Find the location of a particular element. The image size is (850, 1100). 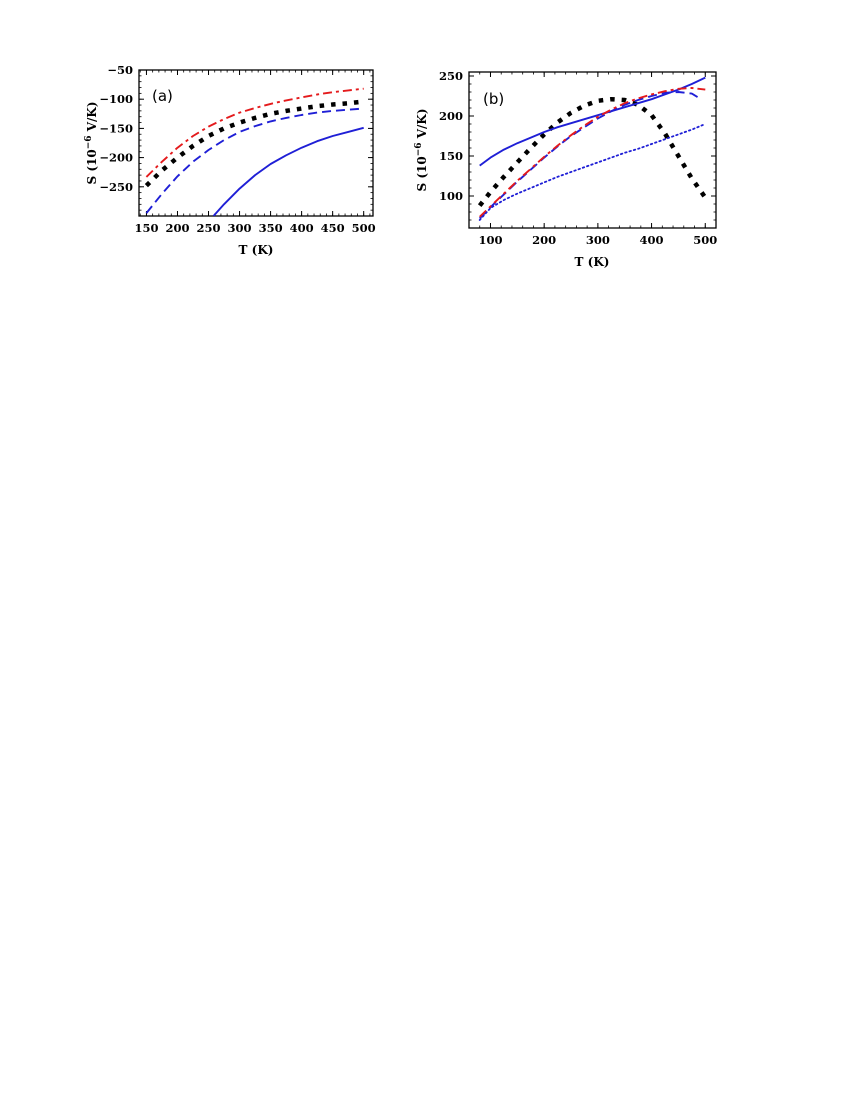

ticks-b: 100 200 300 400 500 100 150 200 250 is located at coordinates (578, 158).